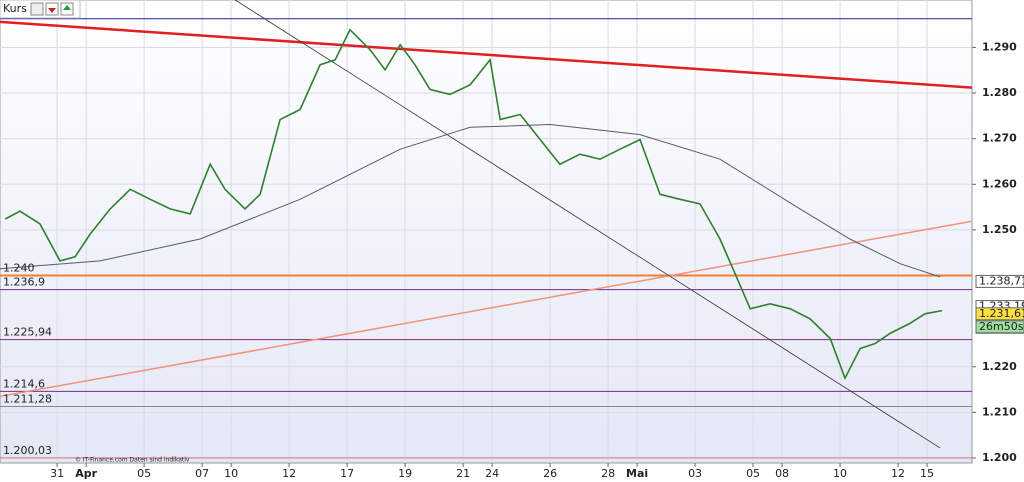 The height and width of the screenshot is (482, 1024). I want to click on y-tick-label: 1.260, so click(999, 183).